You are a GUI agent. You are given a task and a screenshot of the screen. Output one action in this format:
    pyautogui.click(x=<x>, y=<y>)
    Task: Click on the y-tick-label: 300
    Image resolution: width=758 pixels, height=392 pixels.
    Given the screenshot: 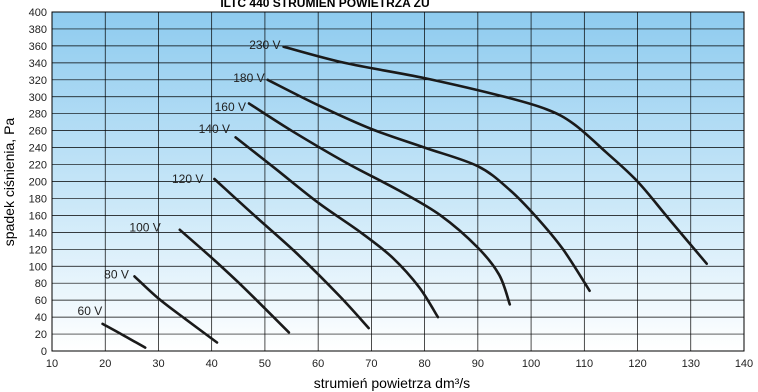 What is the action you would take?
    pyautogui.click(x=38, y=98)
    